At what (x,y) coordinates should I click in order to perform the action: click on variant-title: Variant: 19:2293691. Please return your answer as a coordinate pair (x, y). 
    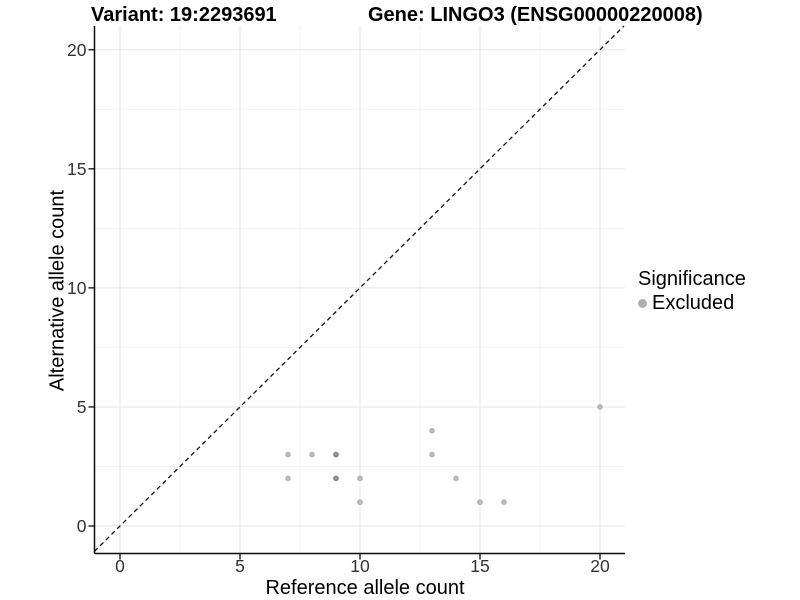
    Looking at the image, I should click on (184, 15).